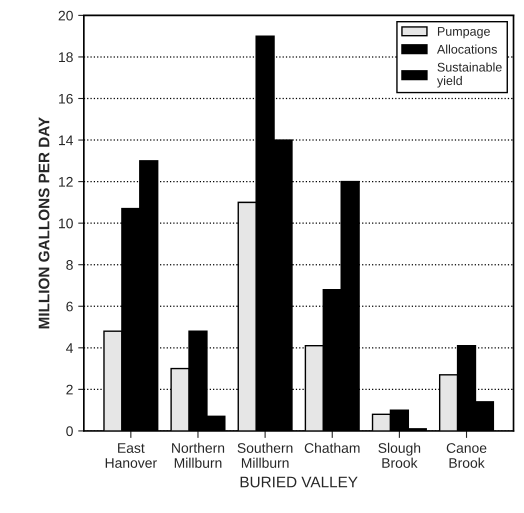 Image resolution: width=524 pixels, height=513 pixels. Describe the element at coordinates (265, 455) in the screenshot. I see `x-tick-label: Southern Millburn` at that location.